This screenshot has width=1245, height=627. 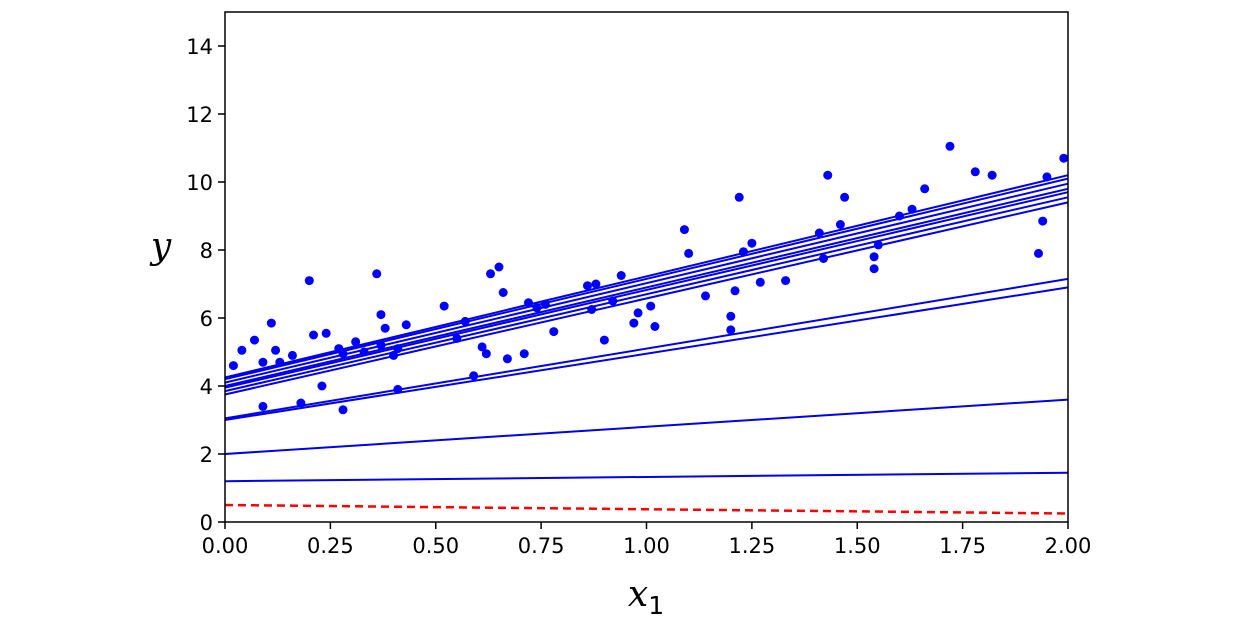 I want to click on y-tick-label: 8, so click(x=206, y=251).